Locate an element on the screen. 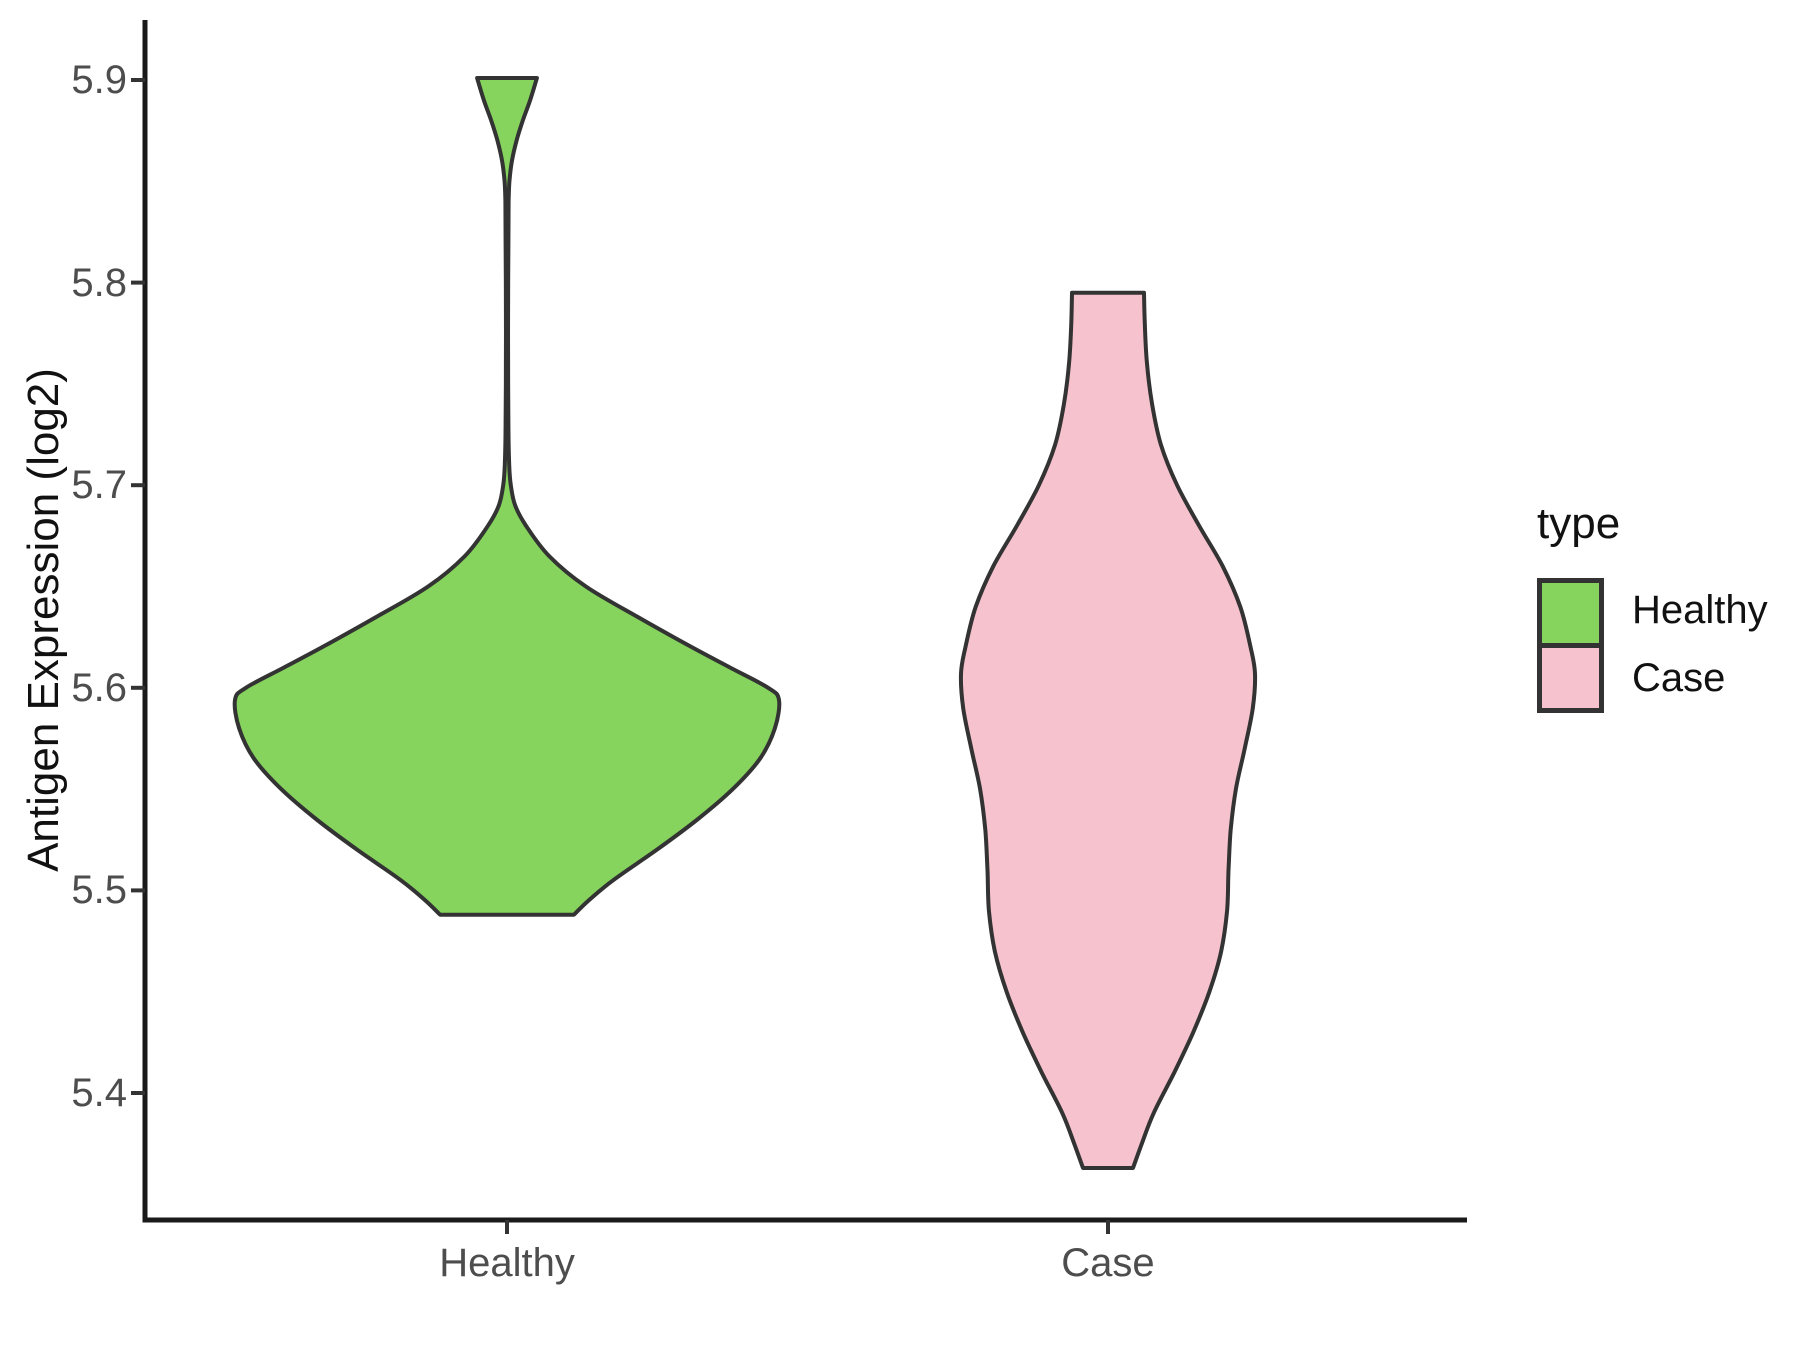 The height and width of the screenshot is (1350, 1800). legend: type Healthy Case is located at coordinates (1652, 605).